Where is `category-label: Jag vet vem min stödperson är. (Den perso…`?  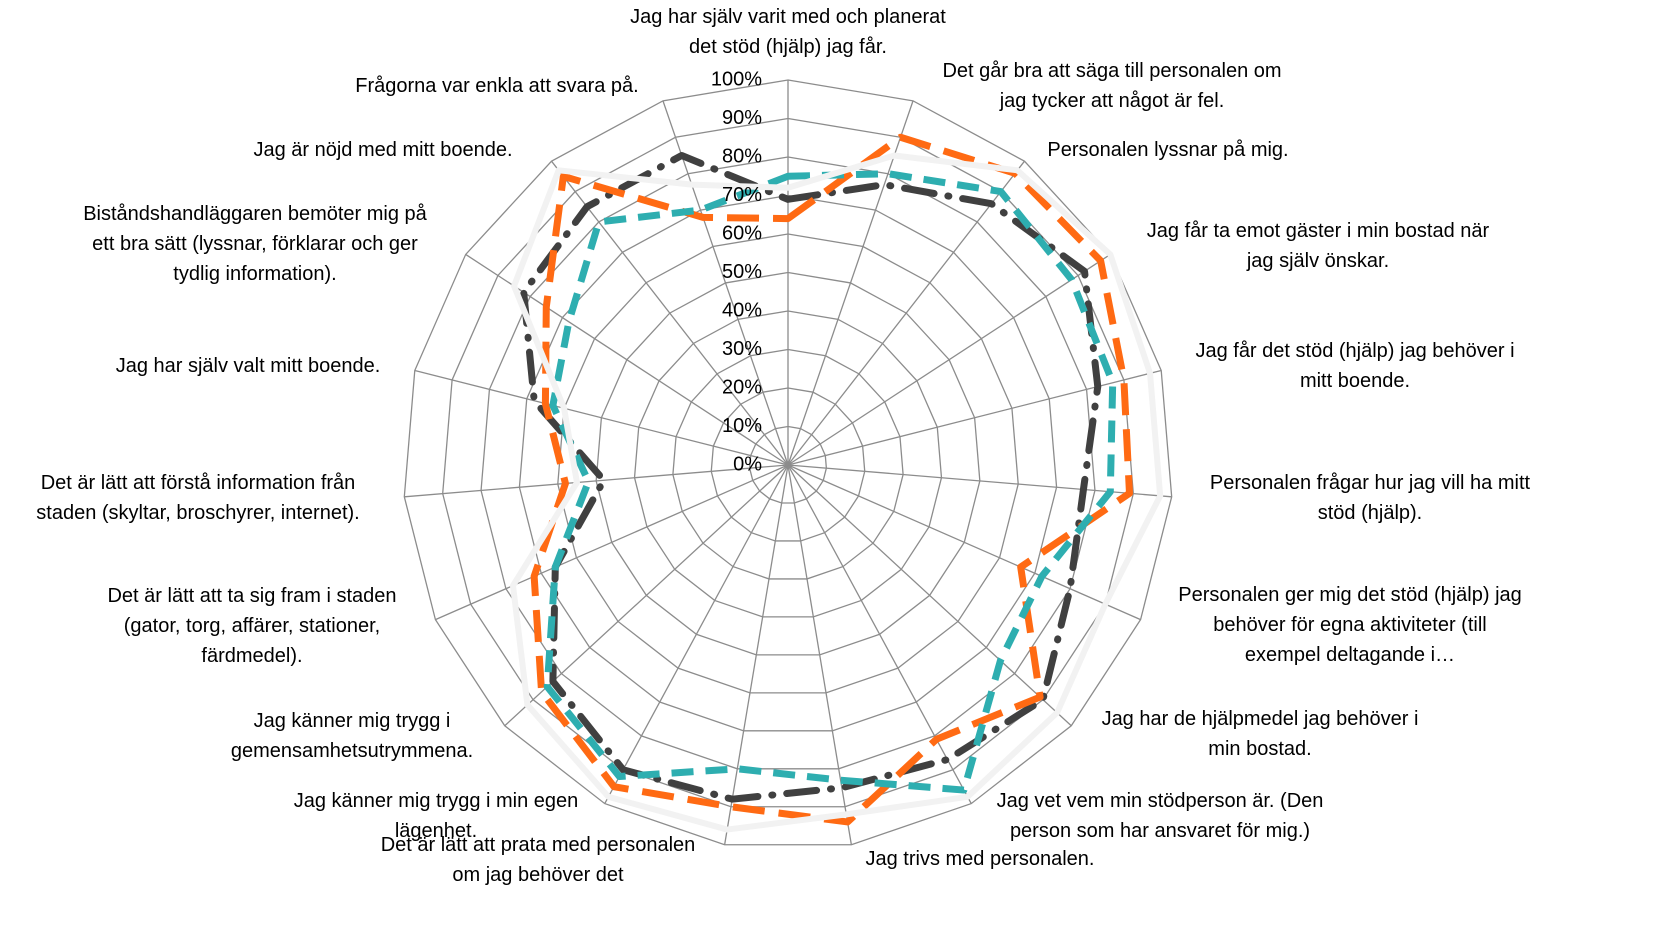 category-label: Jag vet vem min stödperson är. (Den perso… is located at coordinates (1160, 816).